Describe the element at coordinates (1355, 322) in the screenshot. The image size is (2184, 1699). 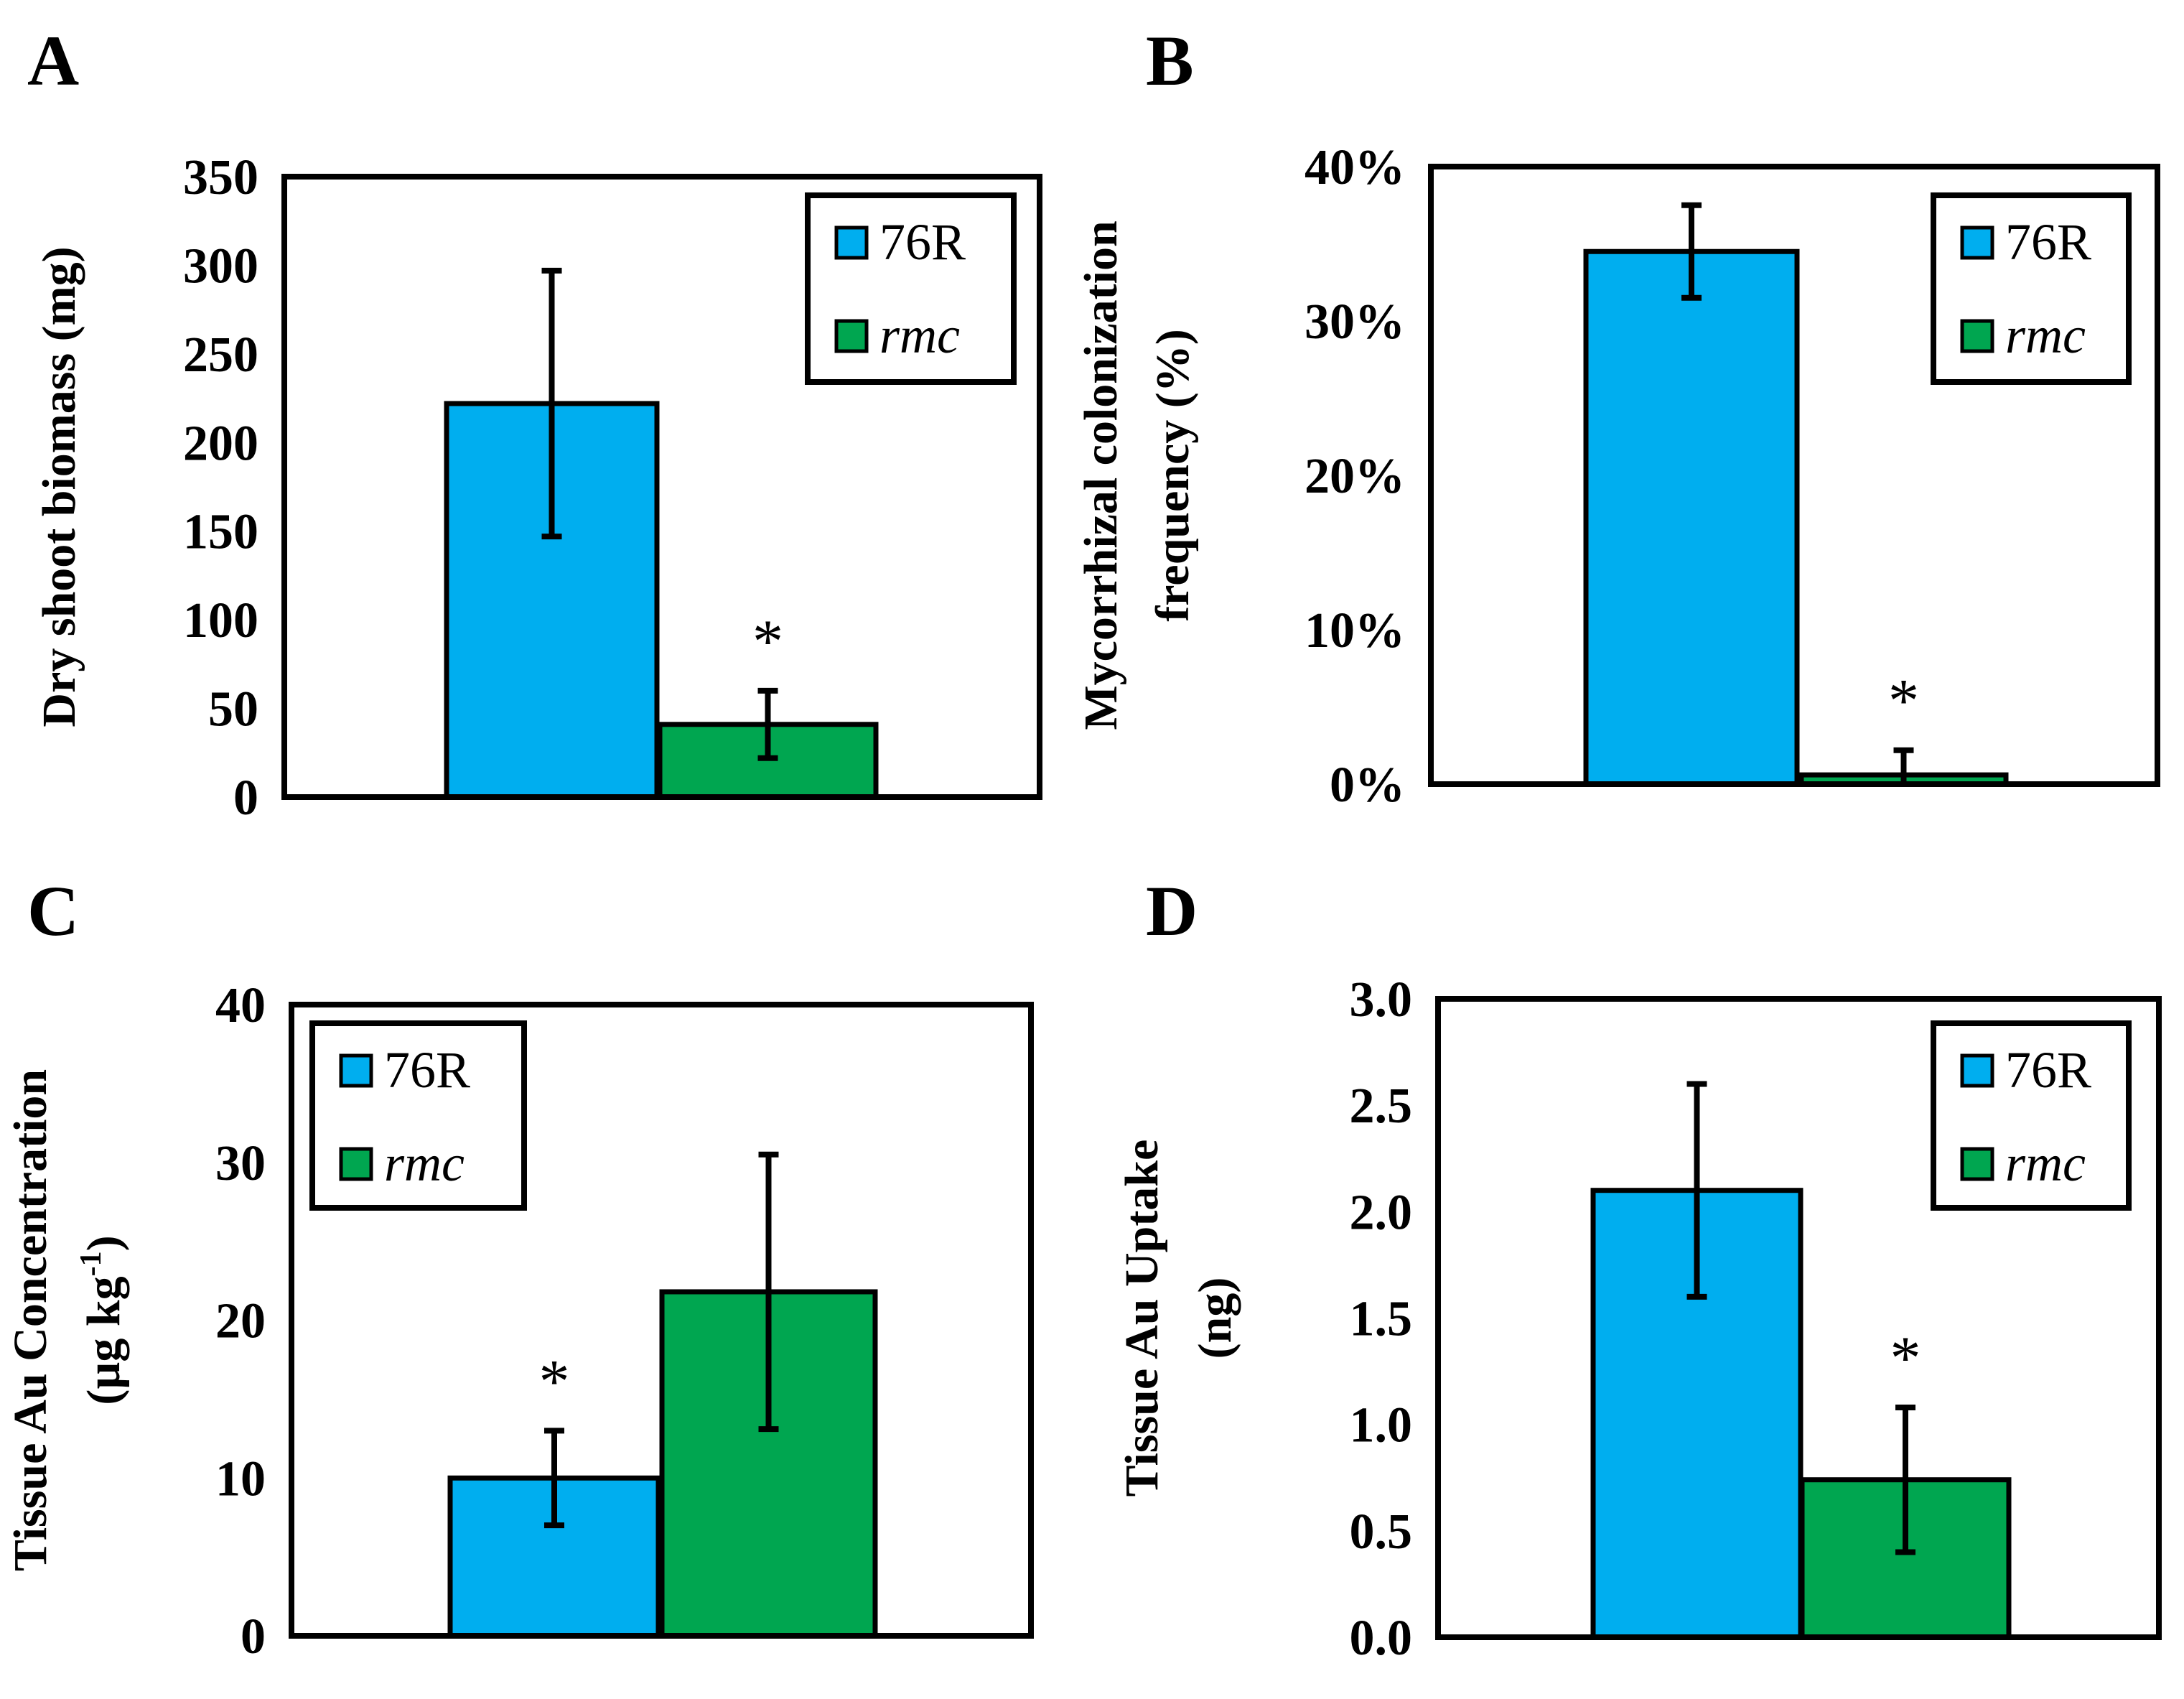
I see `y-tick-label: 30%` at that location.